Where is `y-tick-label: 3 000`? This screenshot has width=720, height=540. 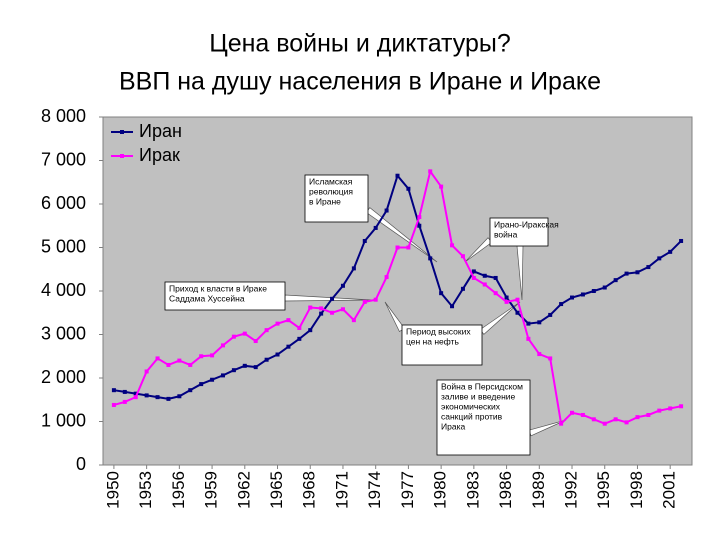 y-tick-label: 3 000 is located at coordinates (63, 333).